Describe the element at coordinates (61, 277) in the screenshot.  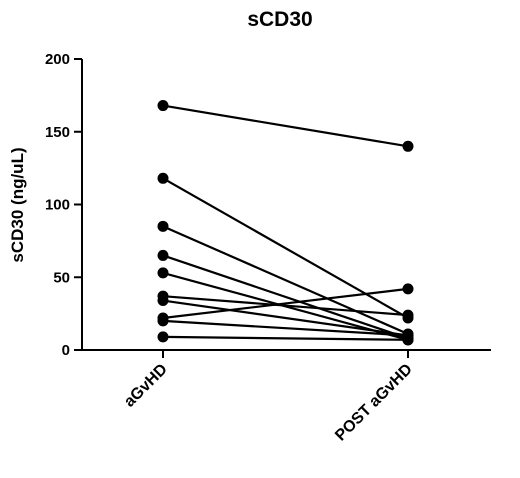
I see `y-tick-label: 50` at that location.